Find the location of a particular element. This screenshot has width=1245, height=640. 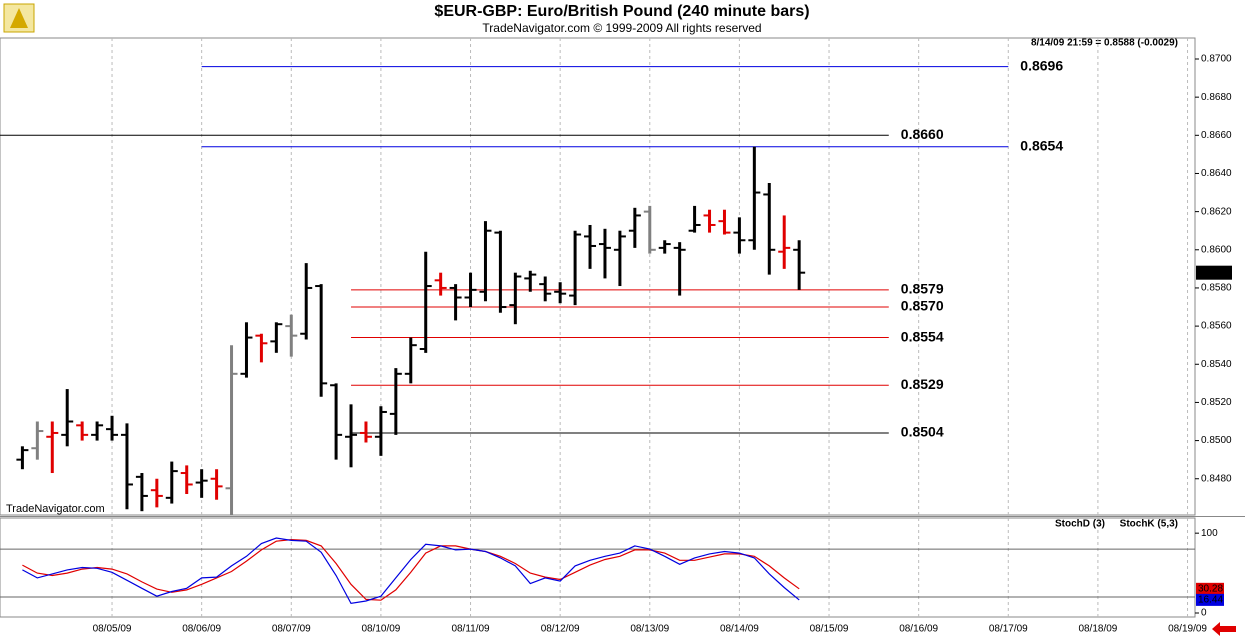

y-tick-label: 100 is located at coordinates (1209, 533).